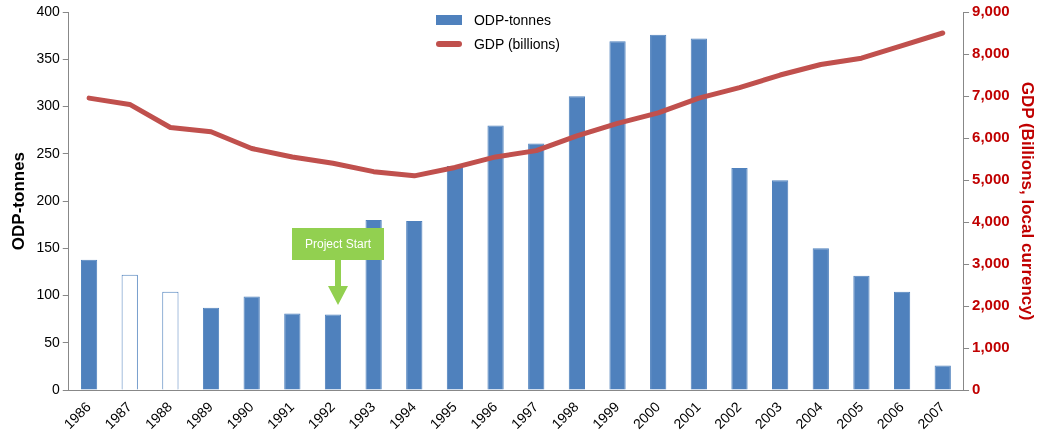 This screenshot has width=1051, height=436. What do you see at coordinates (48, 10) in the screenshot?
I see `y-tick-label: 400` at bounding box center [48, 10].